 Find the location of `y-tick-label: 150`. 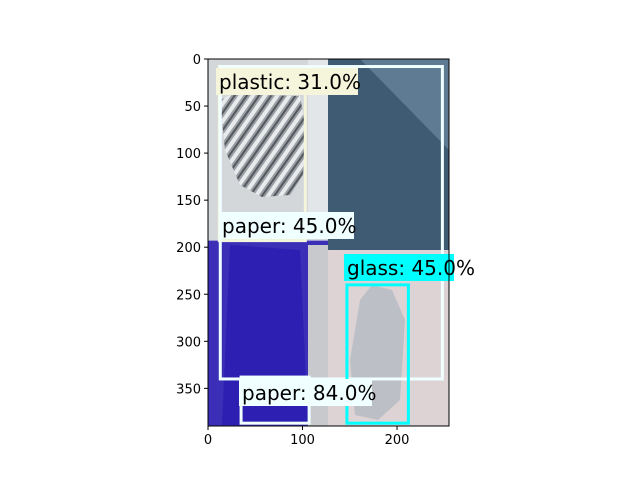

y-tick-label: 150 is located at coordinates (188, 201).